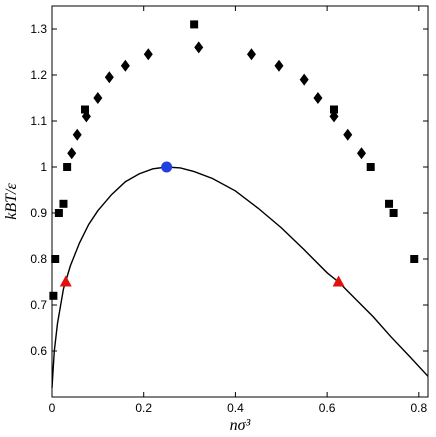  Describe the element at coordinates (418, 408) in the screenshot. I see `x-tick-label: 0.8` at that location.